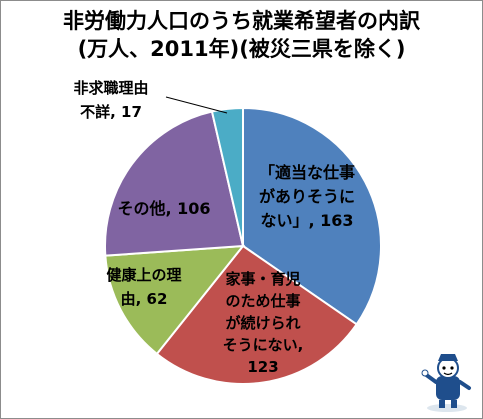 The height and width of the screenshot is (419, 483). I want to click on slice-label-1: 「適当な仕事がありそうにない」, 163, so click(307, 196).